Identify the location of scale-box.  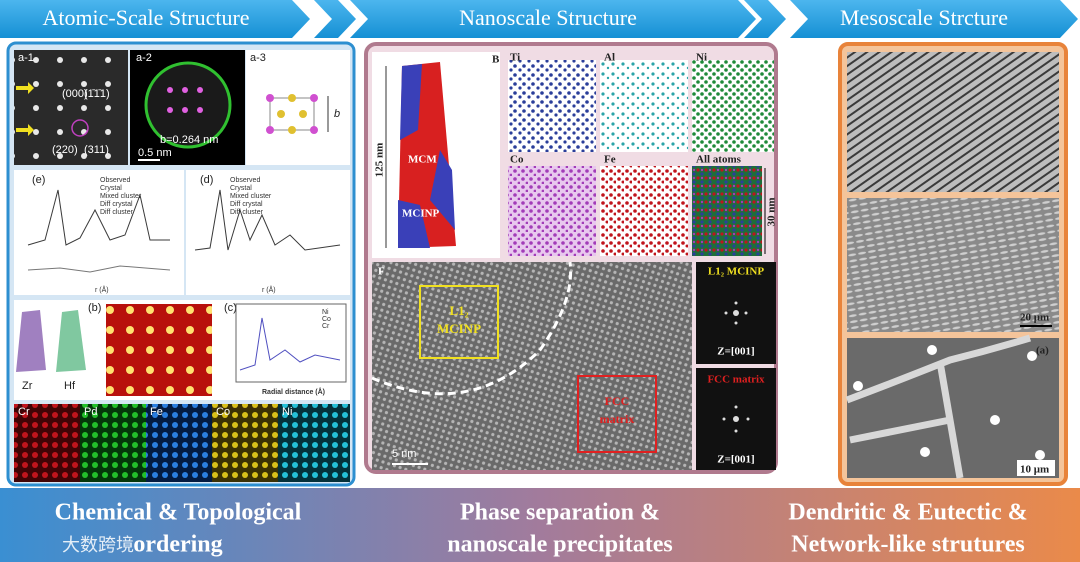
(1036, 468).